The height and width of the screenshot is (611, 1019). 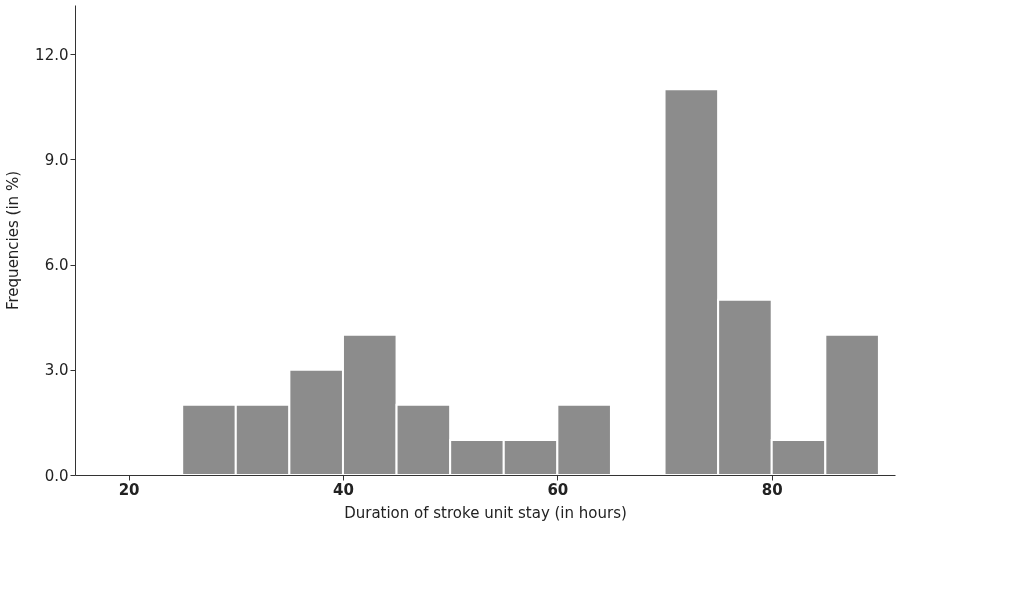 I want to click on x-tick-label: 60, so click(x=558, y=489).